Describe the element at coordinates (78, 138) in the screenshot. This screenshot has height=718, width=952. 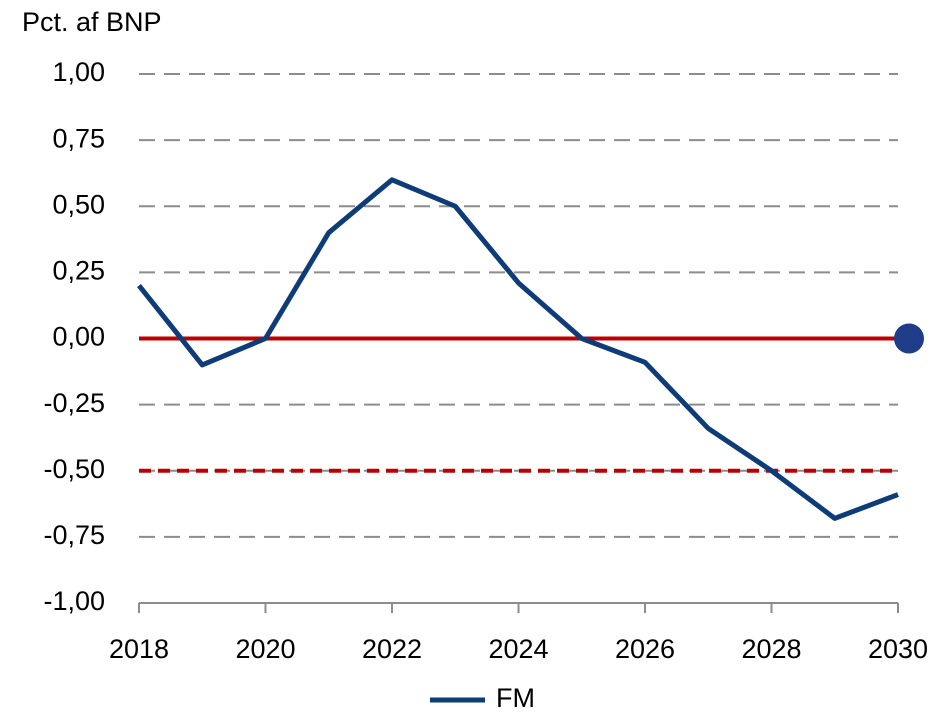
I see `y-tick-label: 0,75` at that location.